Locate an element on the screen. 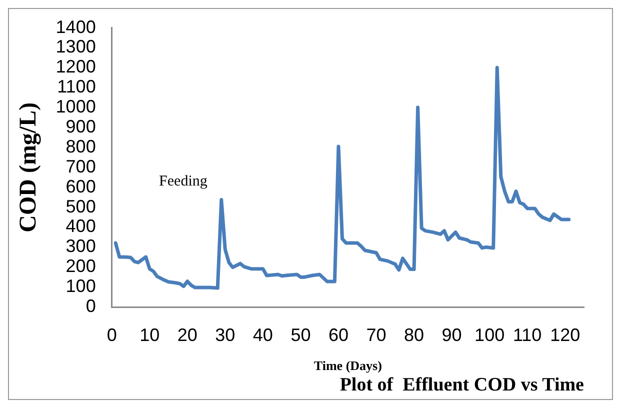 This screenshot has height=410, width=623. x-tick-label: 110 is located at coordinates (527, 334).